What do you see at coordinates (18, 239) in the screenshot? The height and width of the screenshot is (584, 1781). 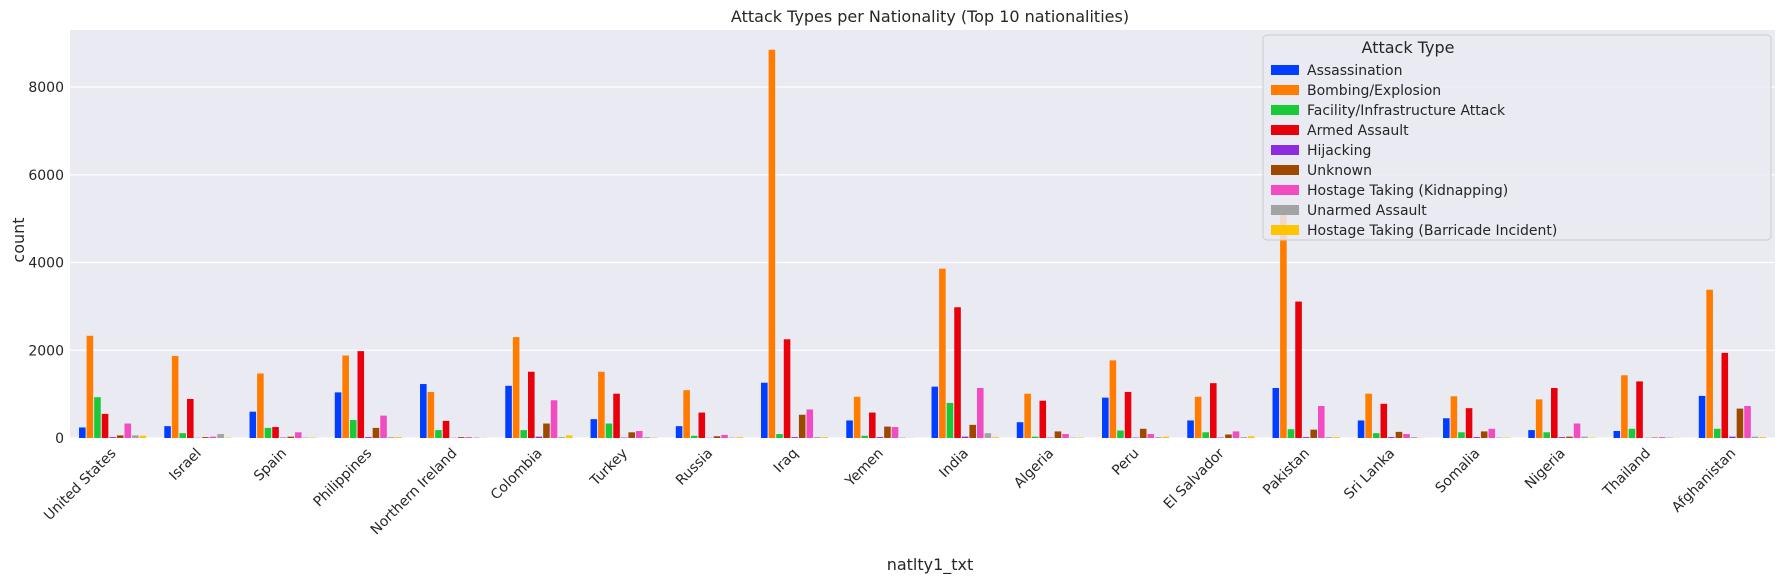 I see `y-axis-label: count` at bounding box center [18, 239].